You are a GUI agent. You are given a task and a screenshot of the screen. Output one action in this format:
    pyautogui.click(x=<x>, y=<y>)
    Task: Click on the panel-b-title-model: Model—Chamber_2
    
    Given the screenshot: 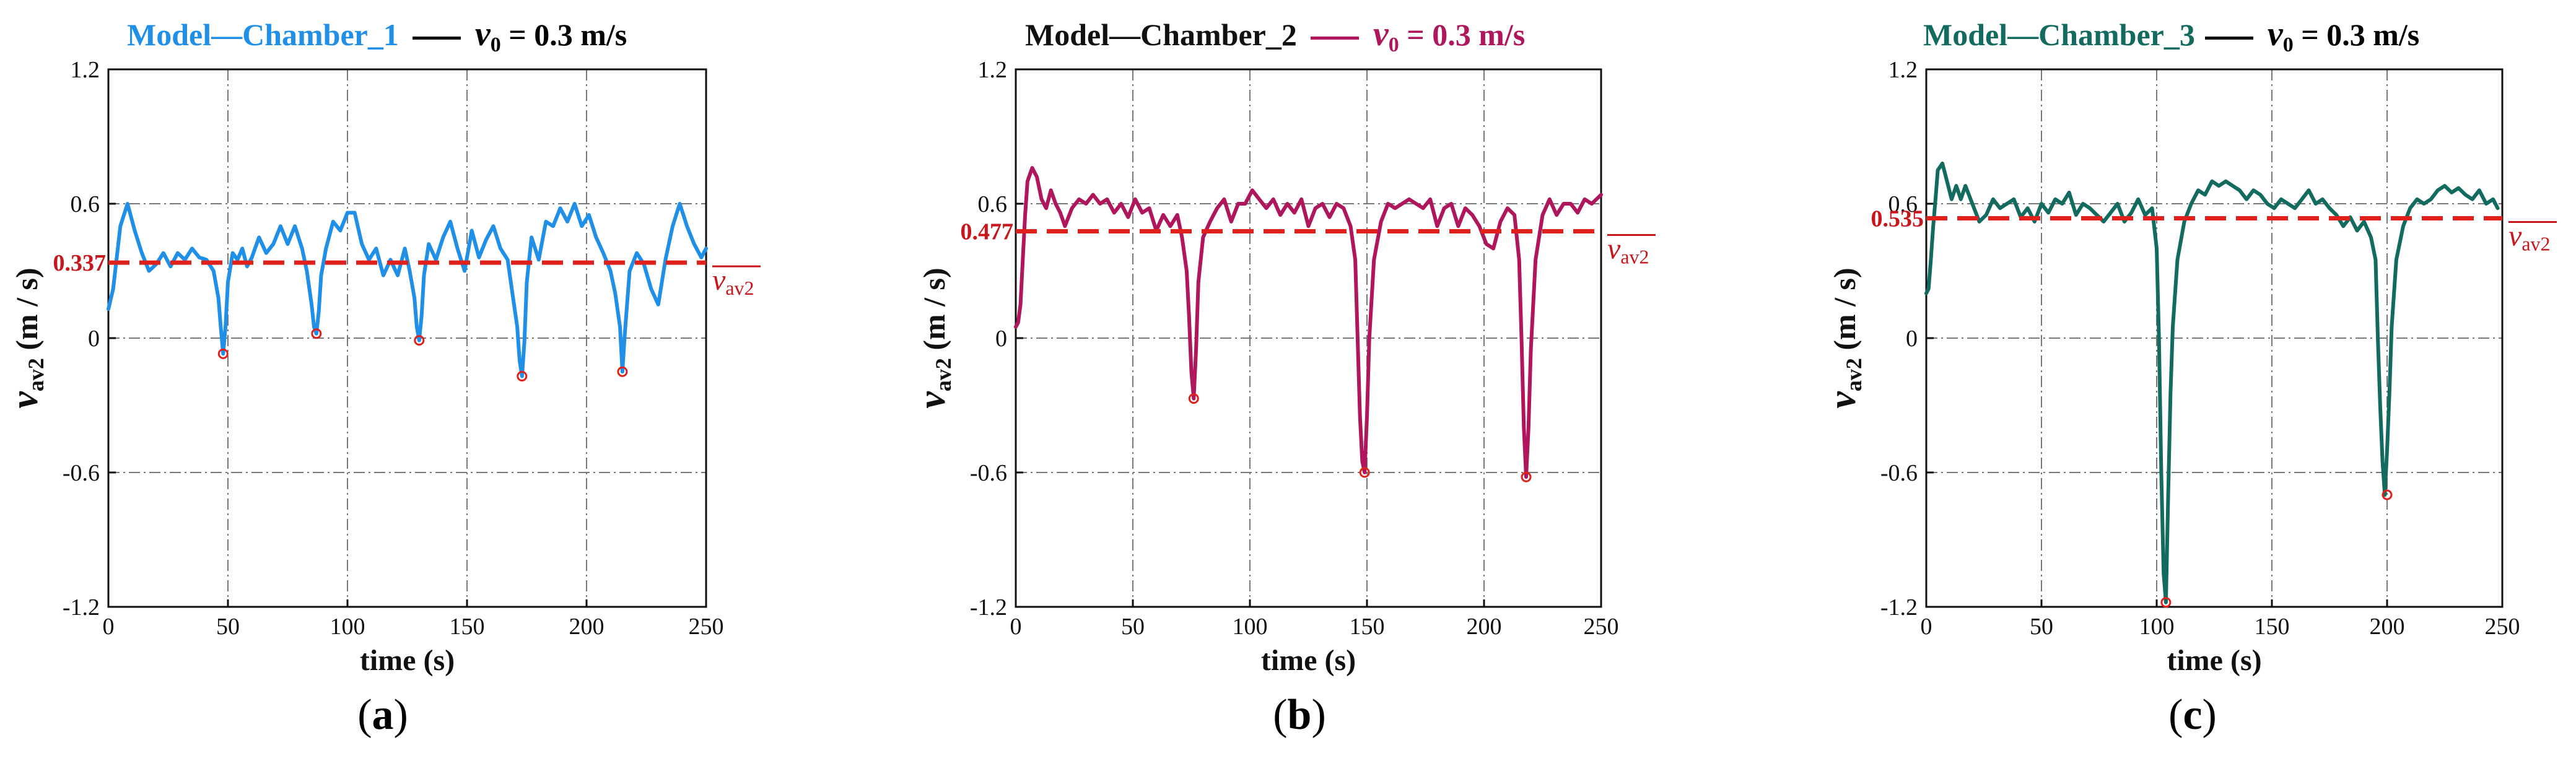 What is the action you would take?
    pyautogui.click(x=1161, y=34)
    